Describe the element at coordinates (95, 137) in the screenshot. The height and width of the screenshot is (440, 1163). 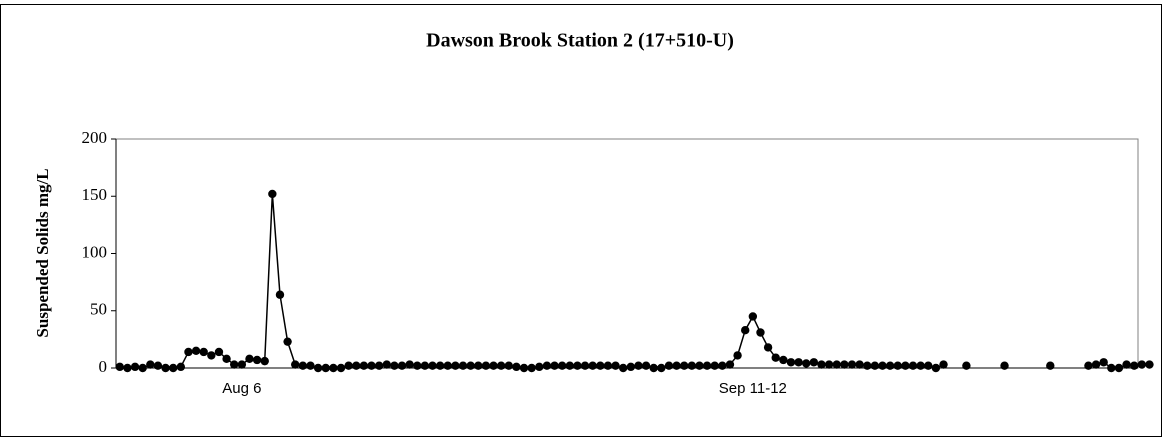
I see `y-tick-label: 200` at that location.